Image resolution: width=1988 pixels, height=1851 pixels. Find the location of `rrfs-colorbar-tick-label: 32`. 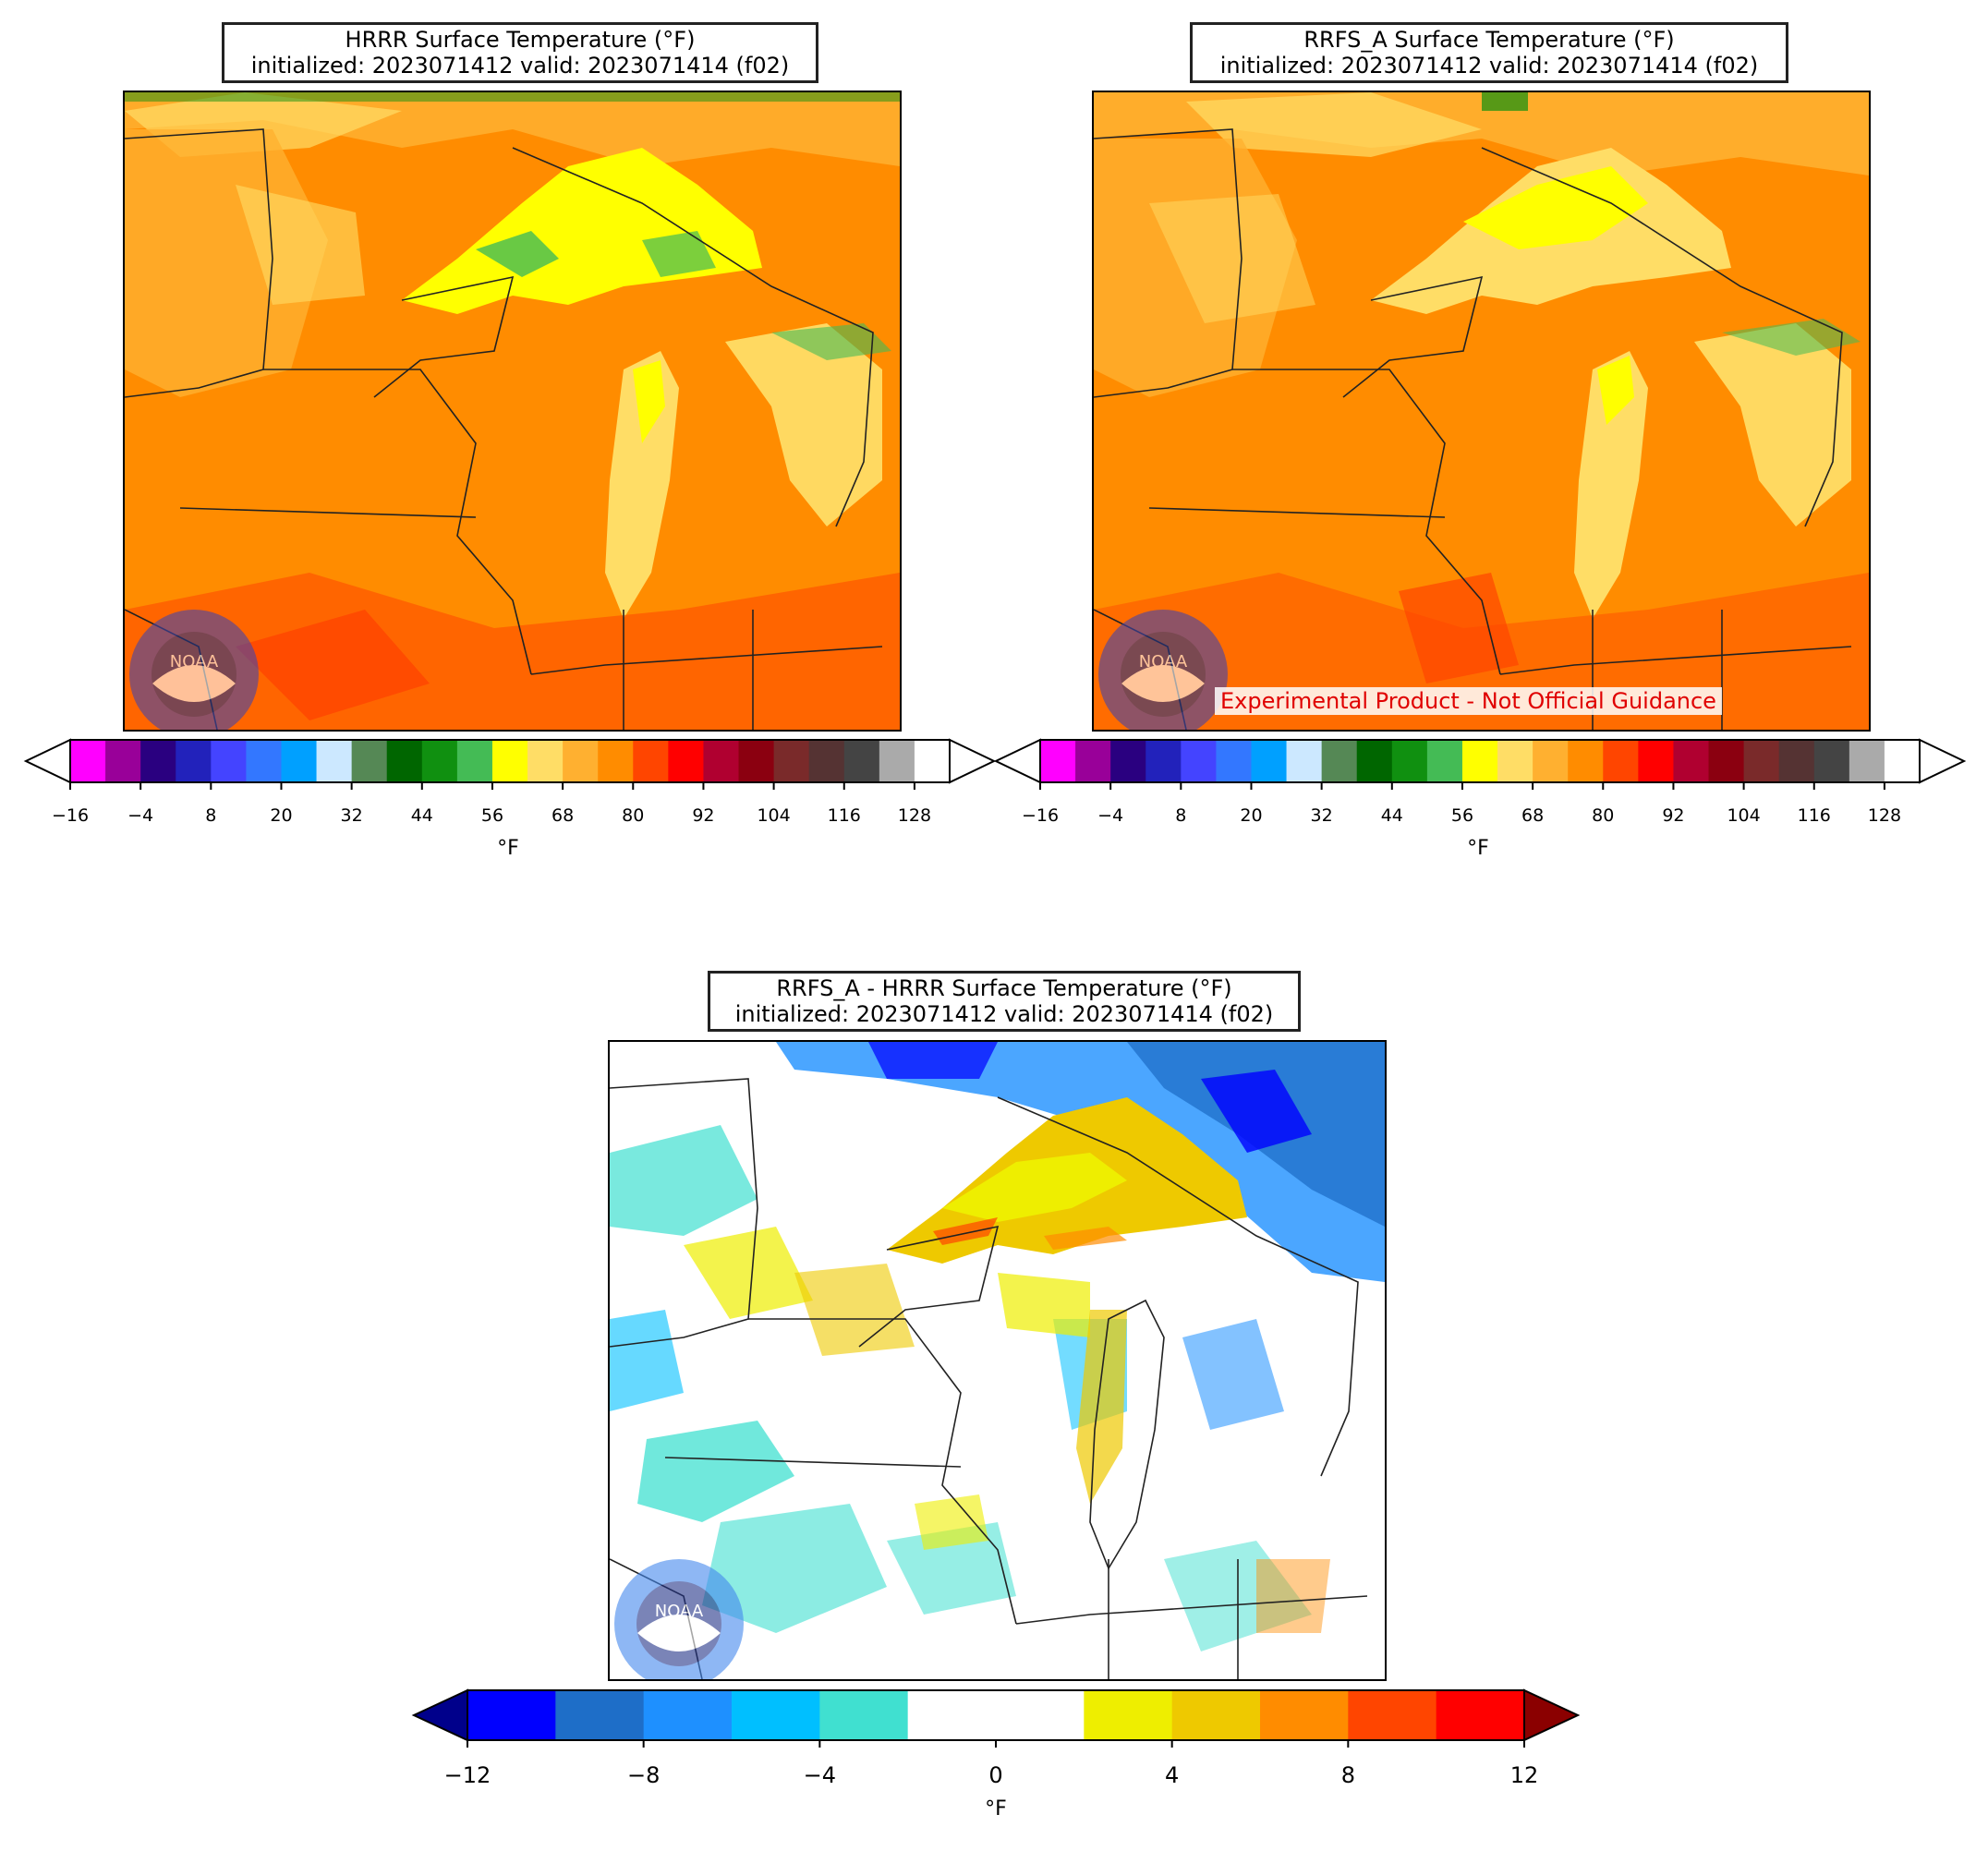

rrfs-colorbar-tick-label: 32 is located at coordinates (1321, 816).